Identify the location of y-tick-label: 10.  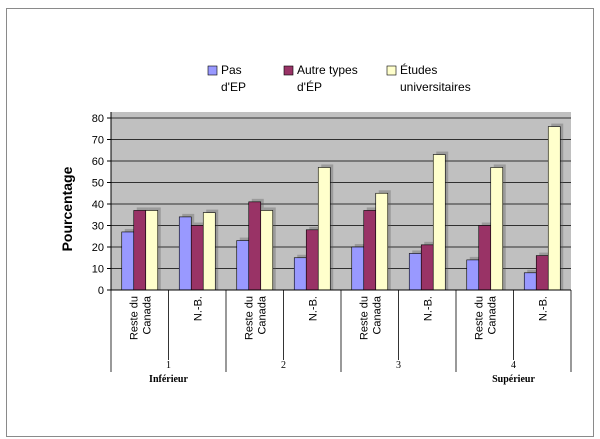
(98, 270).